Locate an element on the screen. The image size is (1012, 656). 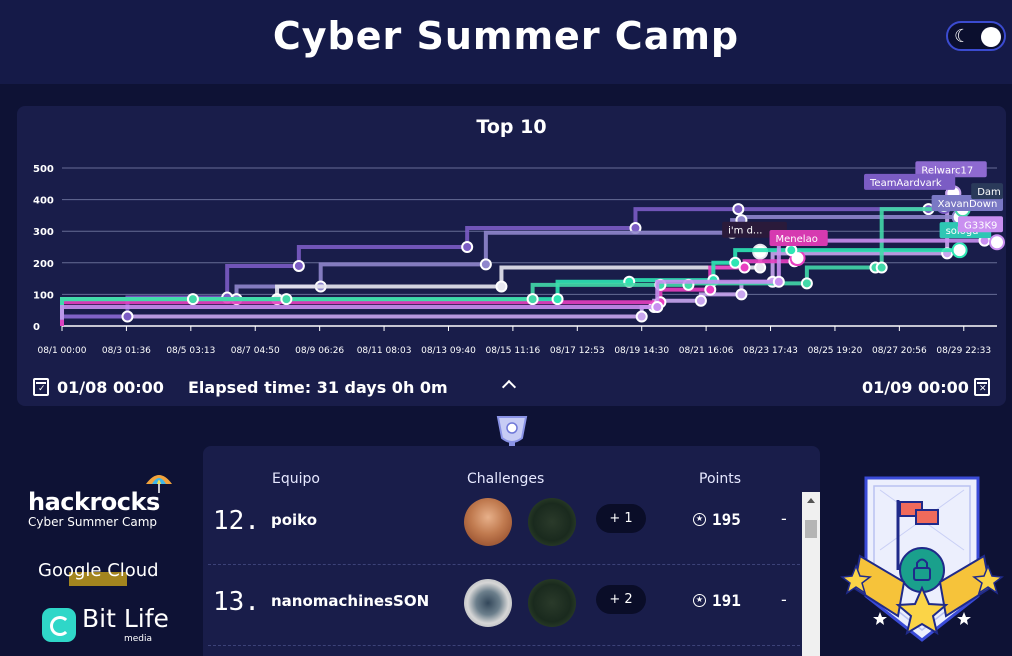
x-tick-label: 08/21 16:06 is located at coordinates (706, 351).